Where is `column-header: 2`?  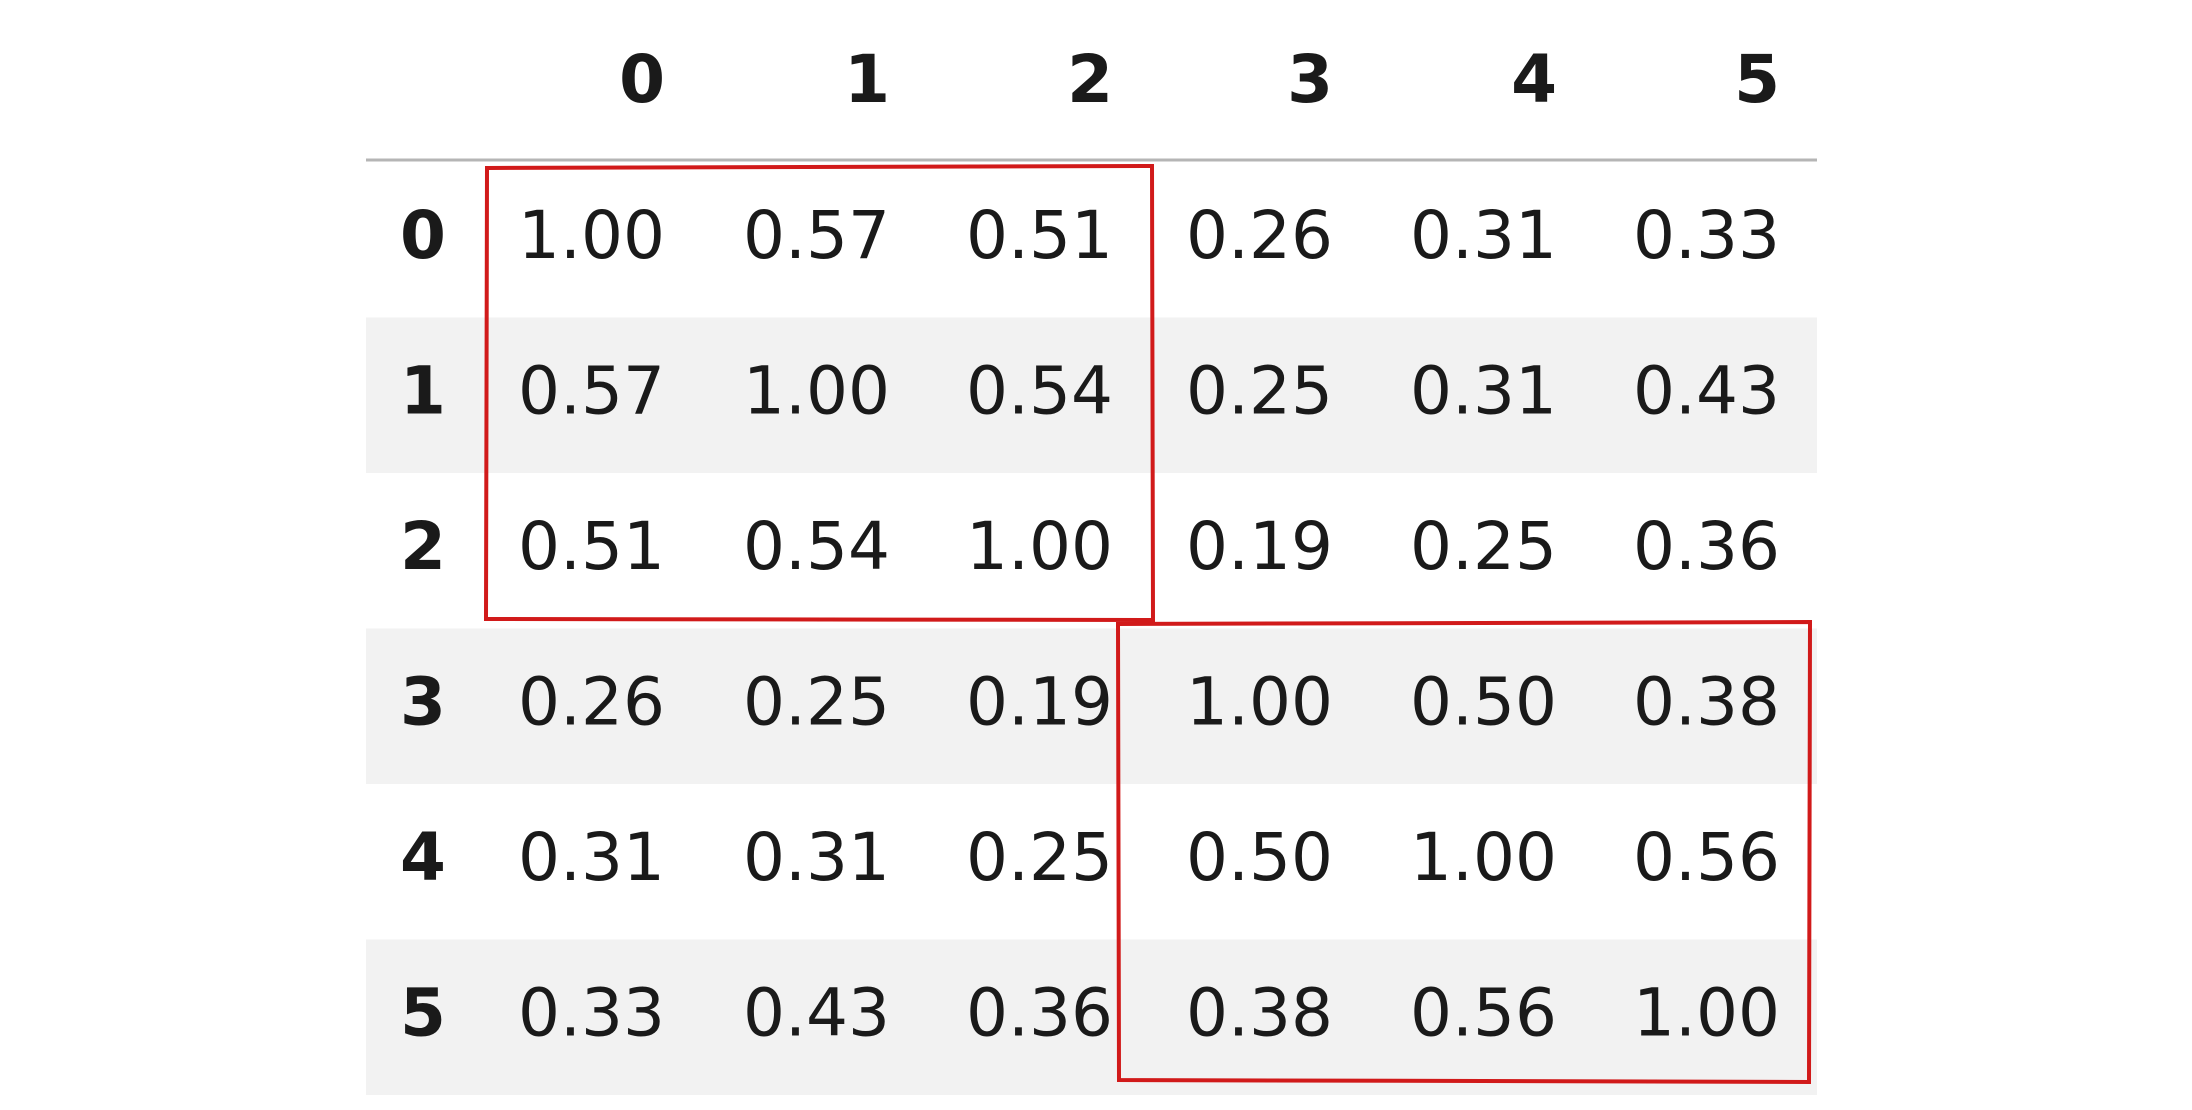 column-header: 2 is located at coordinates (1090, 79).